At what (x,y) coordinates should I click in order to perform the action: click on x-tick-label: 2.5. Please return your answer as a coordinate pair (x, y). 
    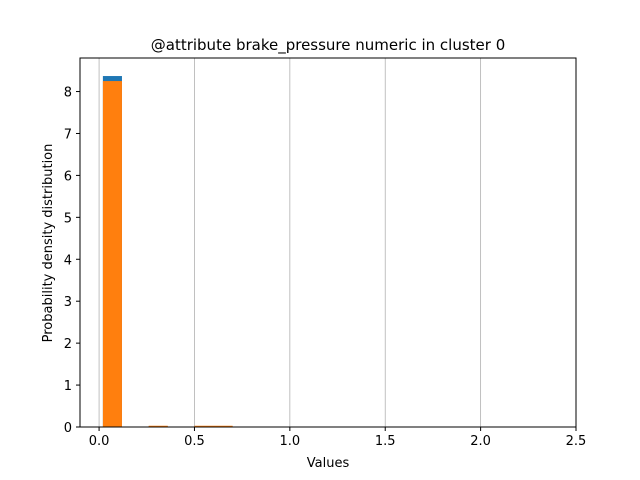
    Looking at the image, I should click on (576, 441).